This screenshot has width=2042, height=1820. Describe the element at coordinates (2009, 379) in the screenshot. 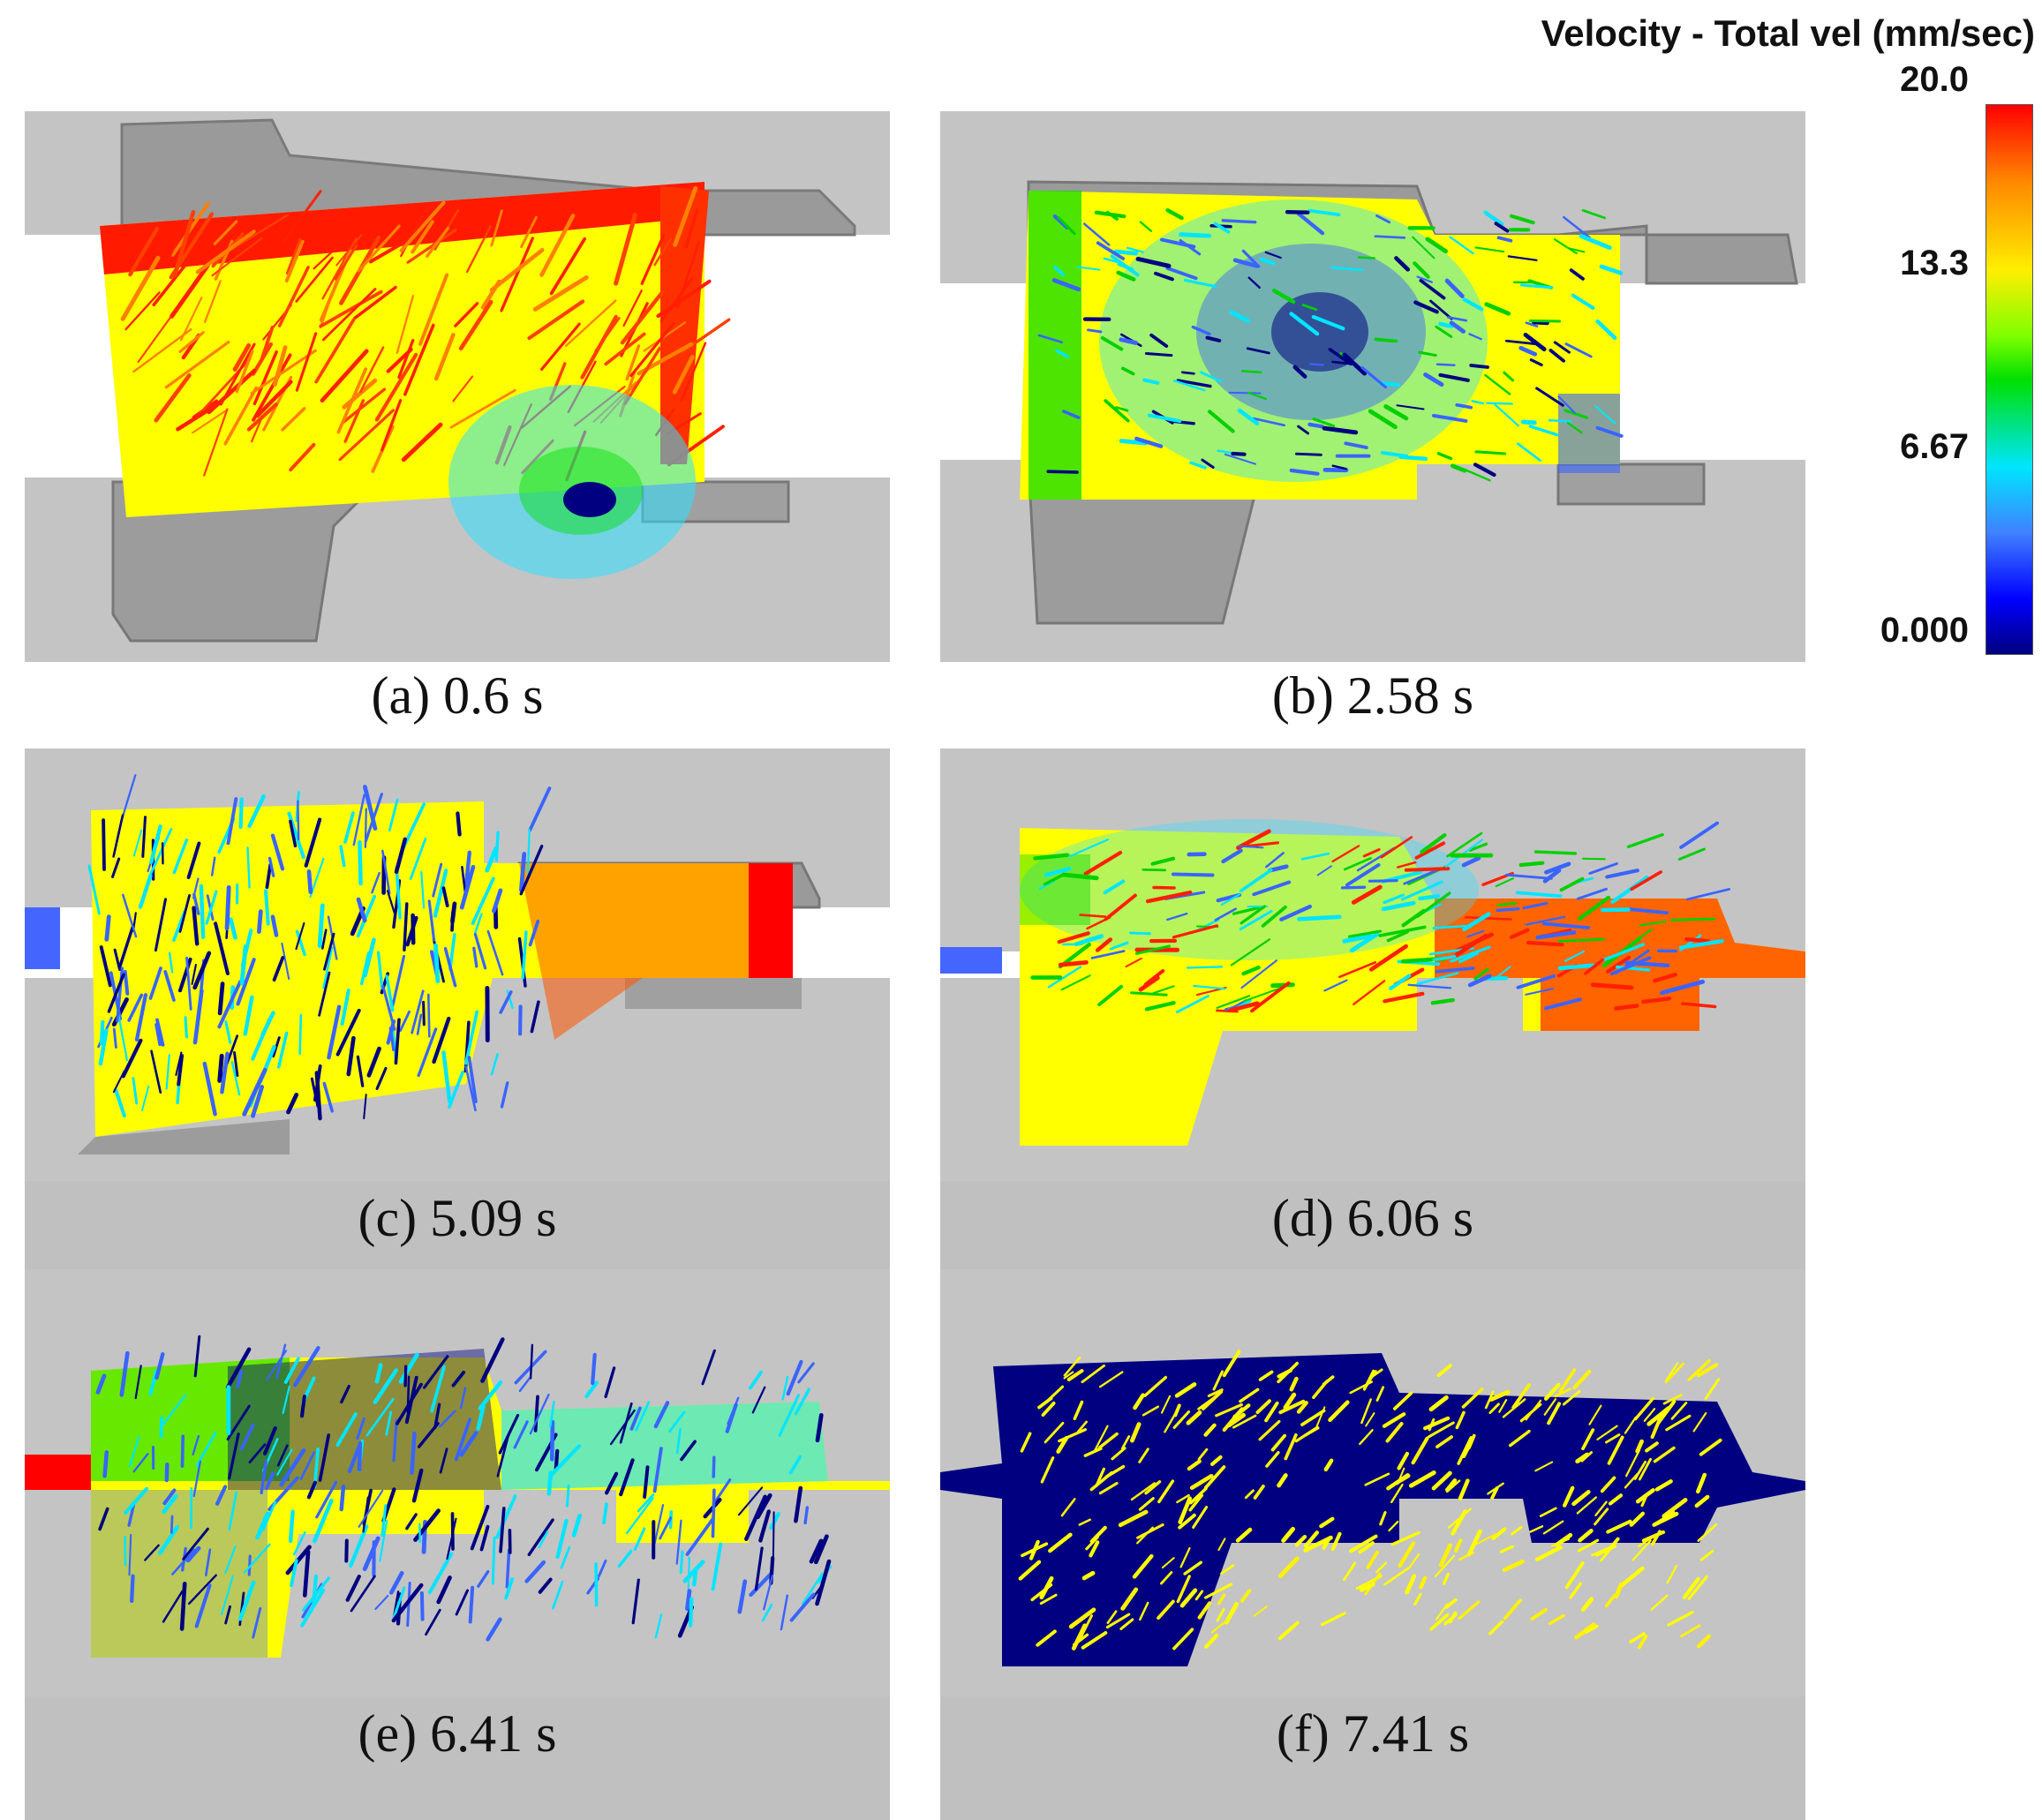

I see `velocity-colorbar` at that location.